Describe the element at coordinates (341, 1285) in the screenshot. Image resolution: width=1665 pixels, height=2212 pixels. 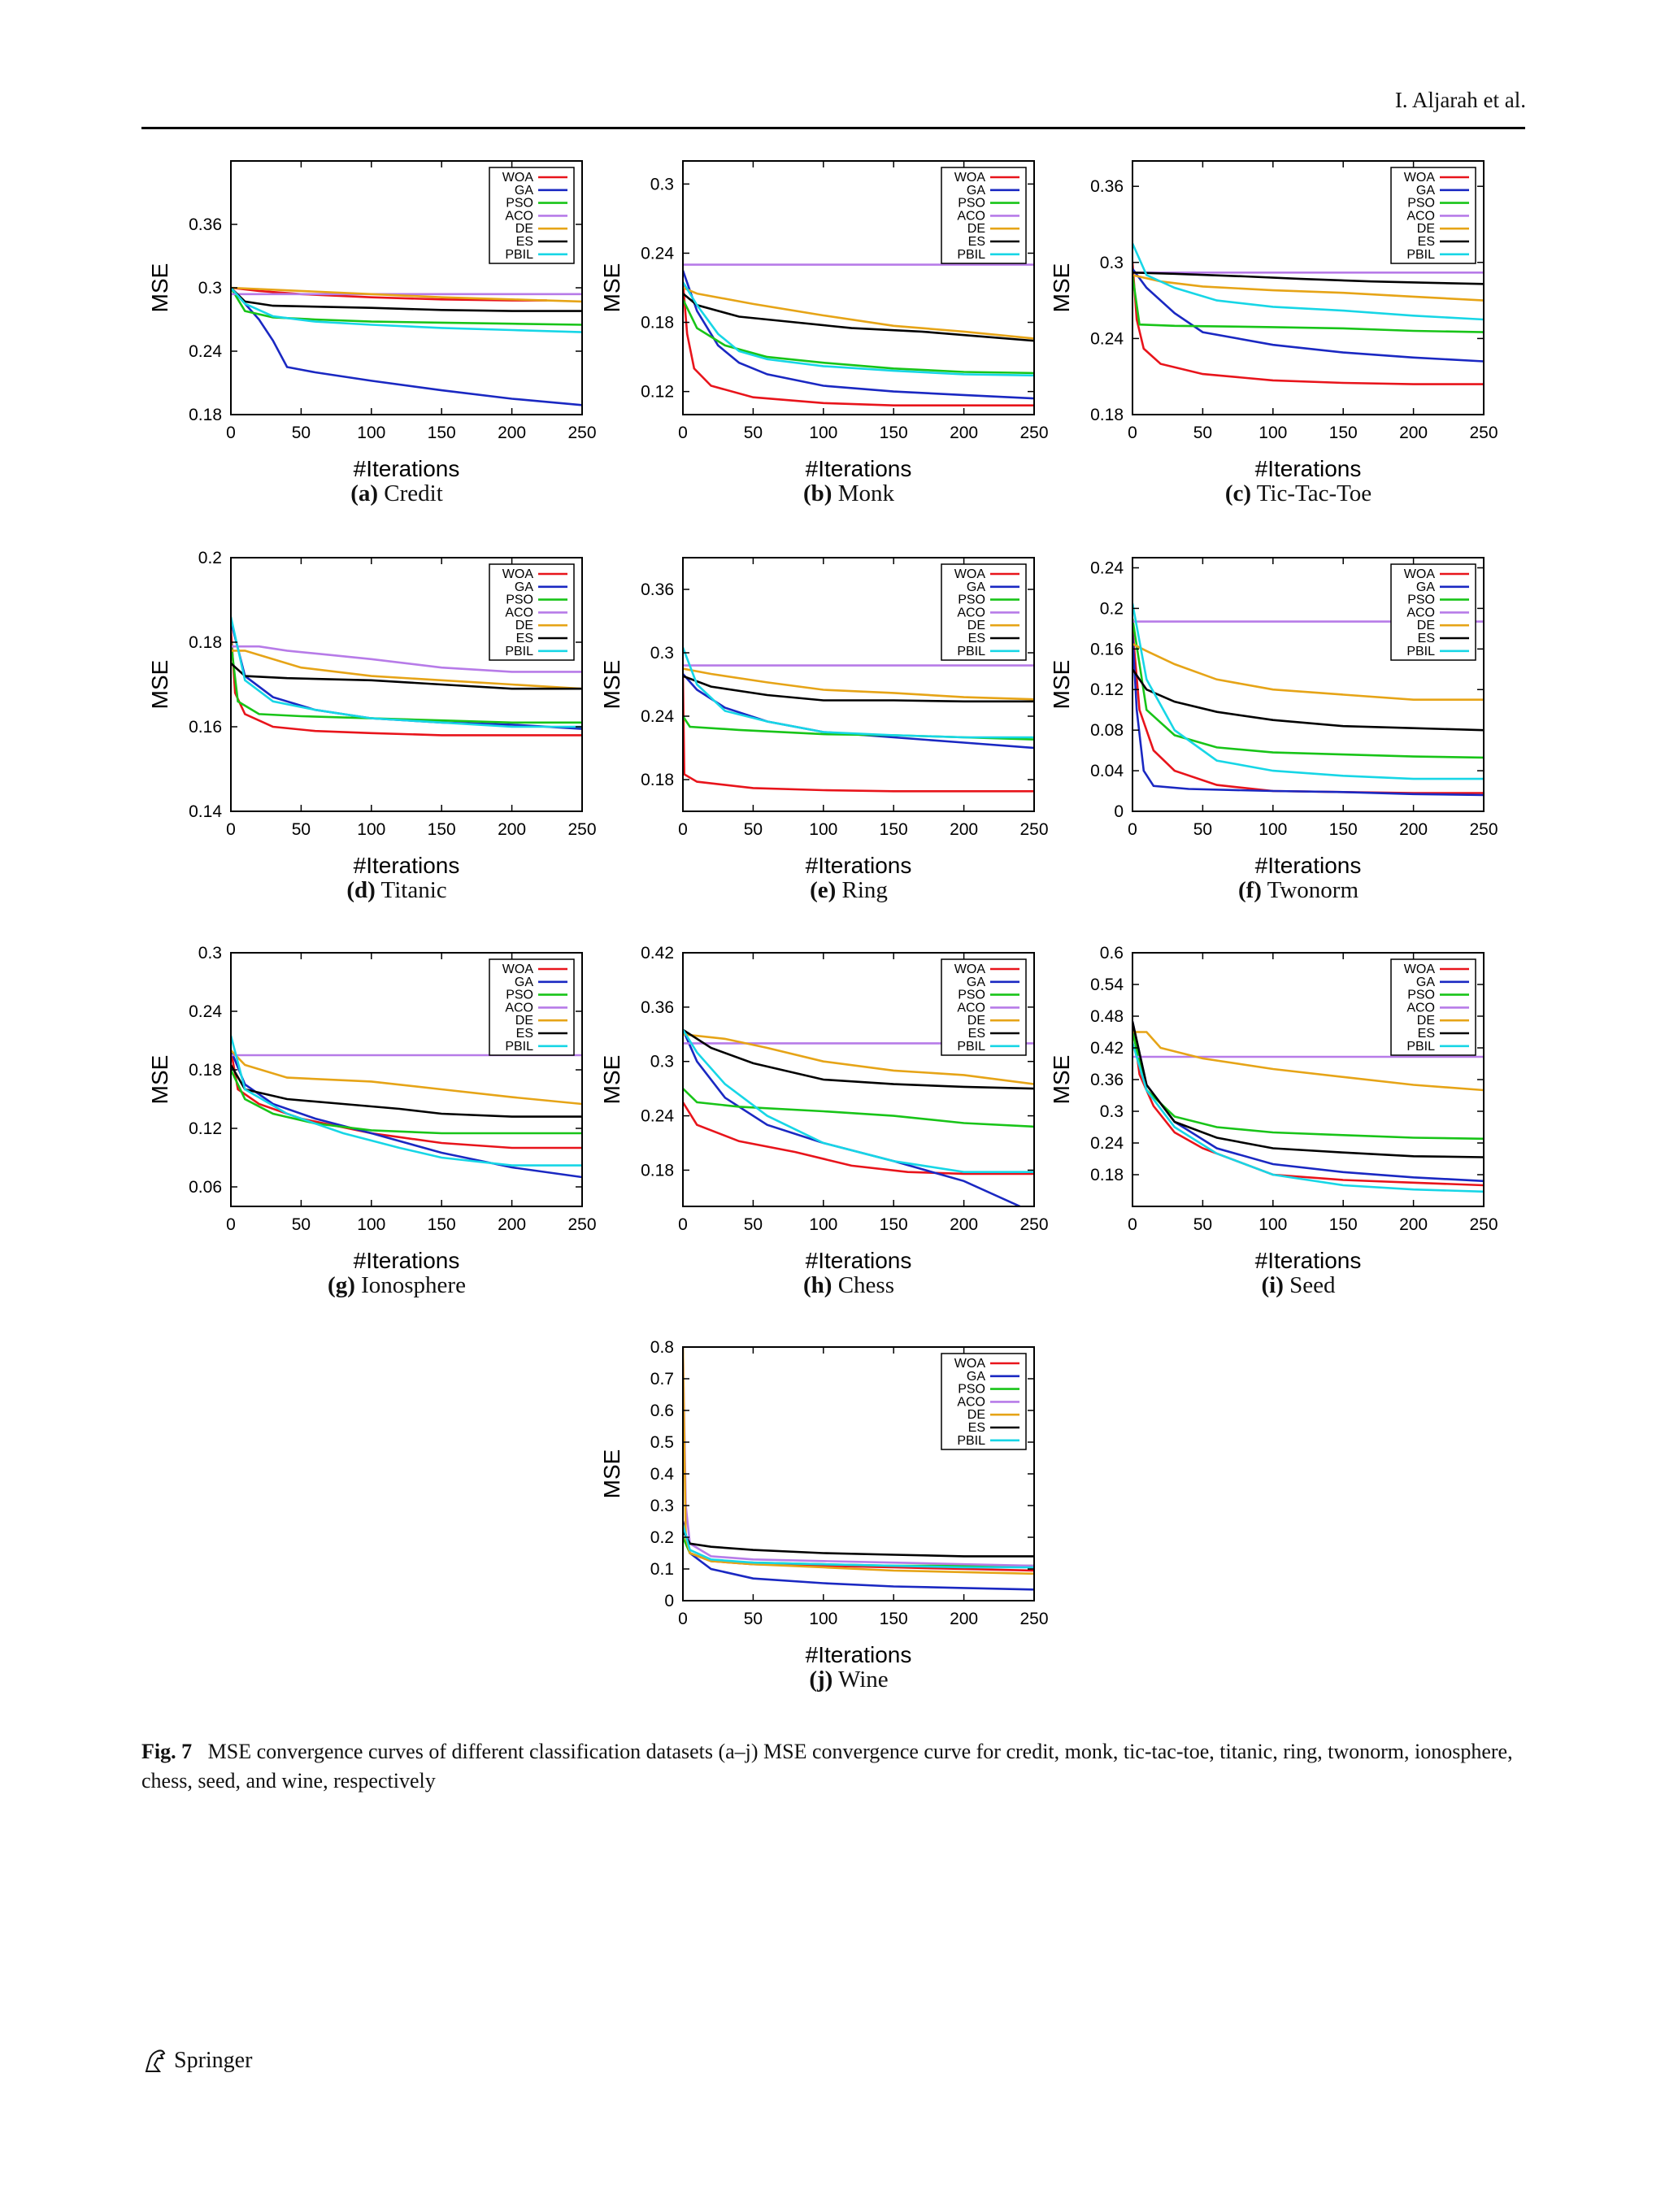
I see `sub-caption-label: (g)` at that location.